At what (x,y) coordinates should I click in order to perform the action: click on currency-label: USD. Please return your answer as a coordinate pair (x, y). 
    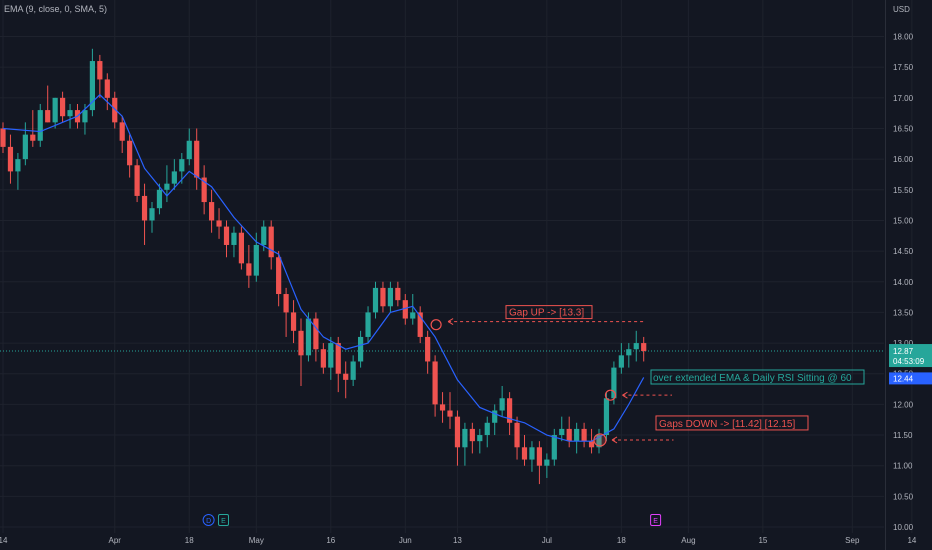
    Looking at the image, I should click on (901, 9).